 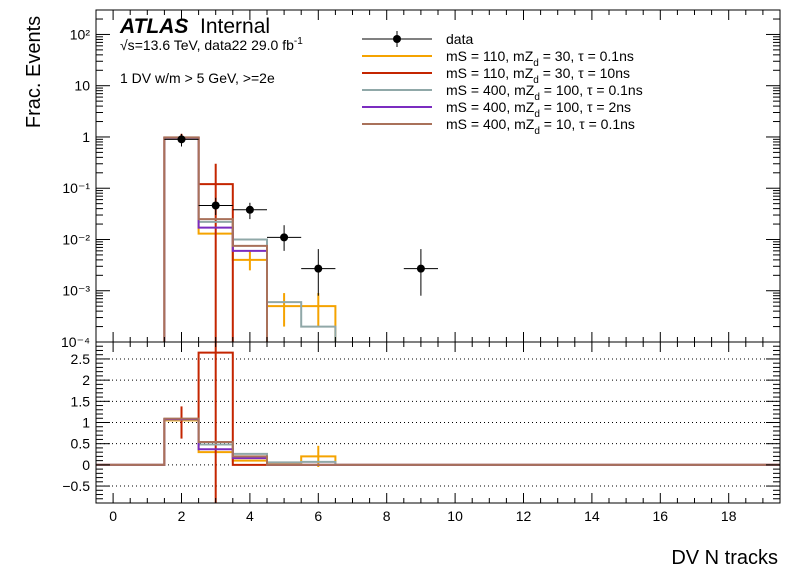 What do you see at coordinates (81, 444) in the screenshot?
I see `ratio-ytick-label: 0.5` at bounding box center [81, 444].